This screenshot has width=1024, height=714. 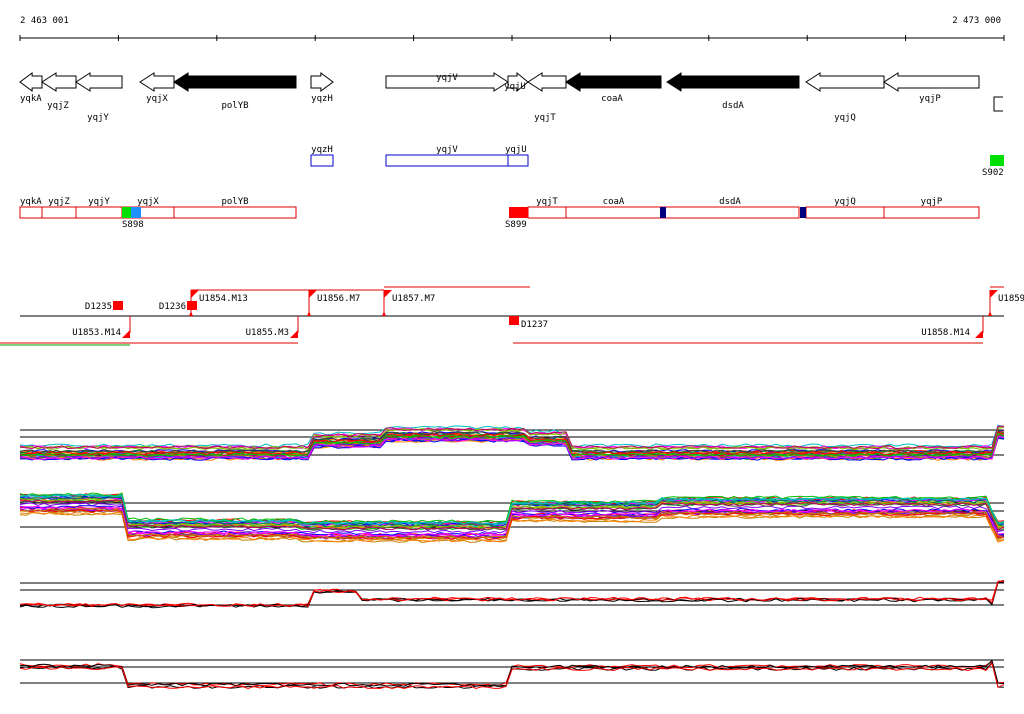 What do you see at coordinates (517, 156) in the screenshot?
I see `blue-box-yqjU: yqjU` at bounding box center [517, 156].